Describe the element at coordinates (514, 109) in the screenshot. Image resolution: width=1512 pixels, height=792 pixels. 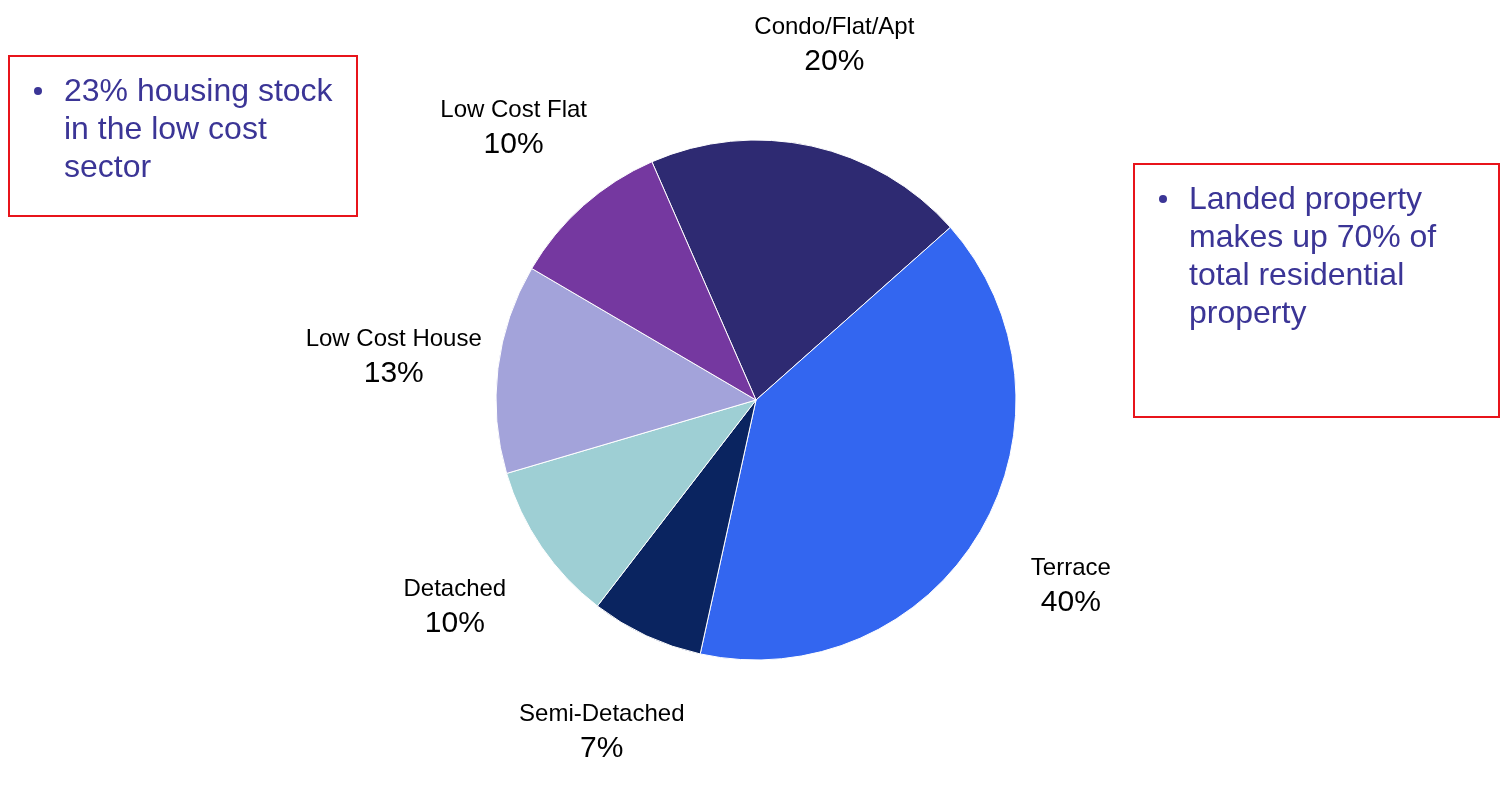
I see `slice-label: Low Cost Flat` at that location.